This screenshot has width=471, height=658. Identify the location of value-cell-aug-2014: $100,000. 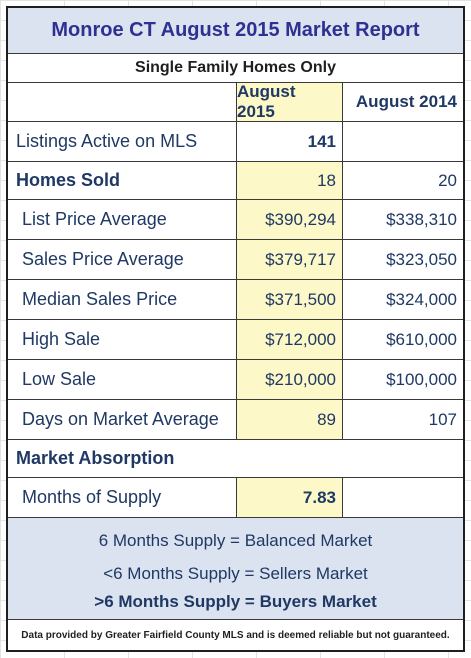
(403, 379).